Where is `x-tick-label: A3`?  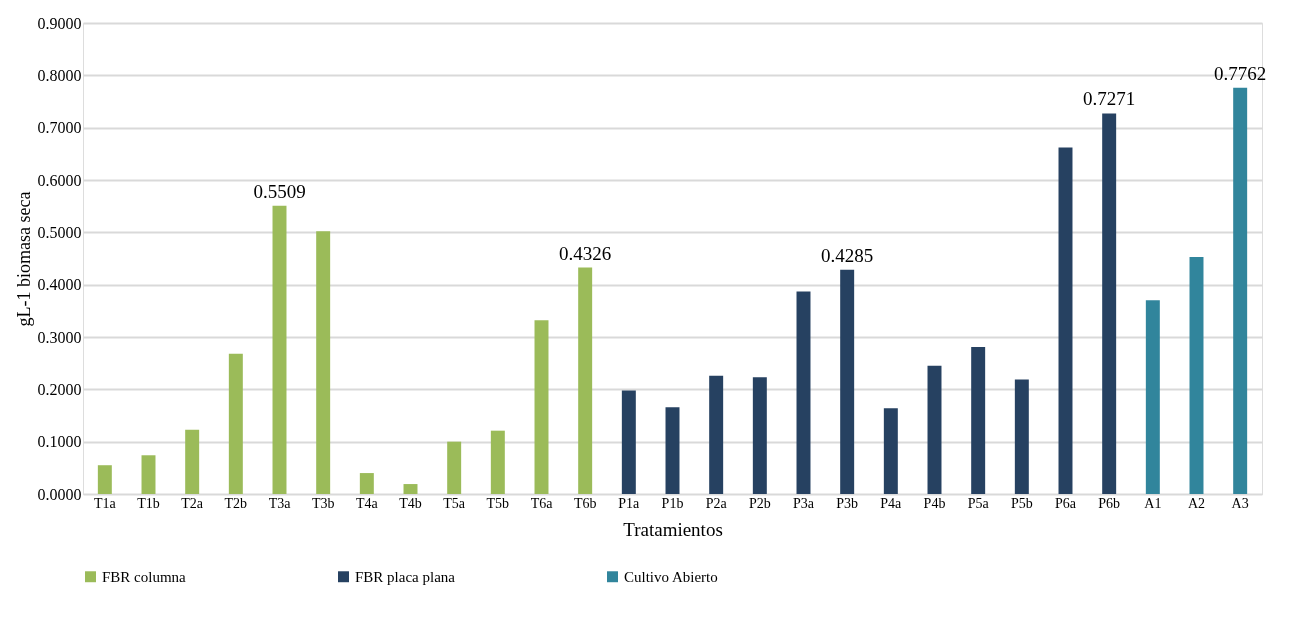 x-tick-label: A3 is located at coordinates (1240, 503).